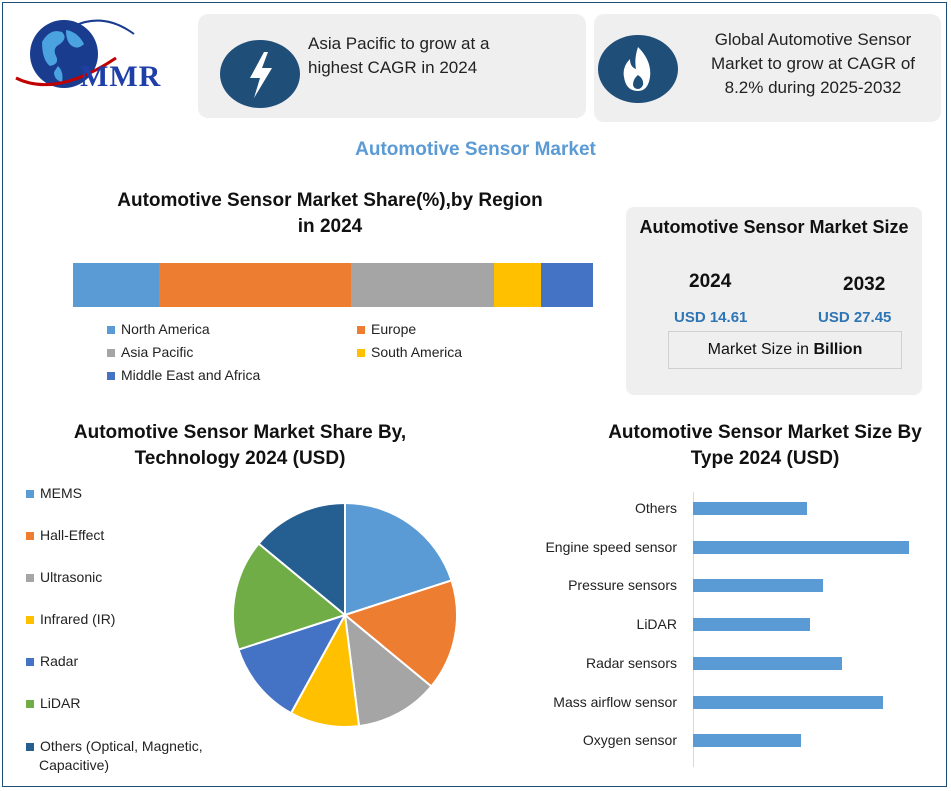 The image size is (951, 791). Describe the element at coordinates (855, 317) in the screenshot. I see `value-2032: USD 27.45` at that location.